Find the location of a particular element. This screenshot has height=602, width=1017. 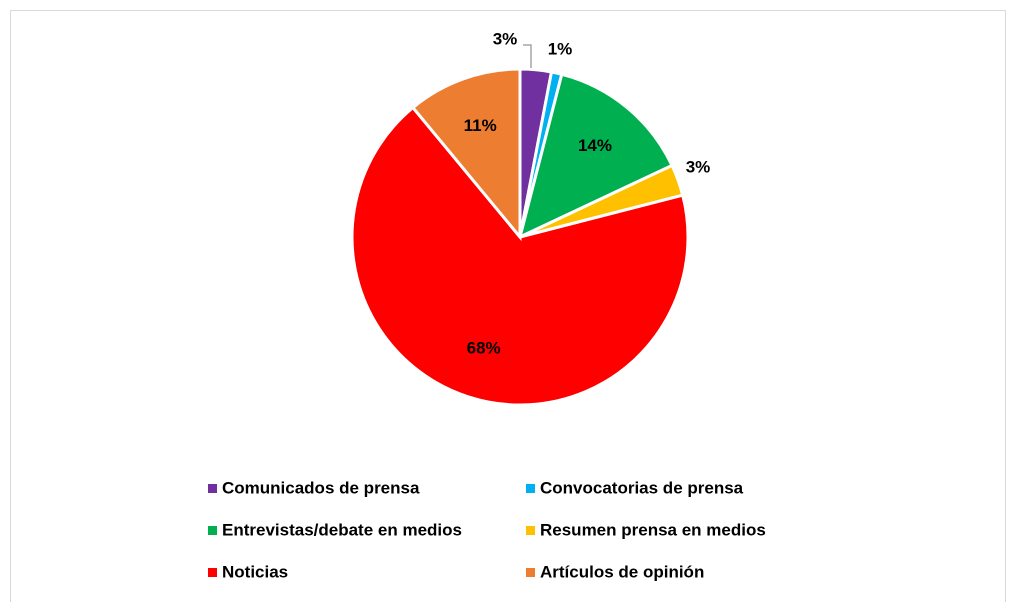

data-label: 11% is located at coordinates (480, 125).